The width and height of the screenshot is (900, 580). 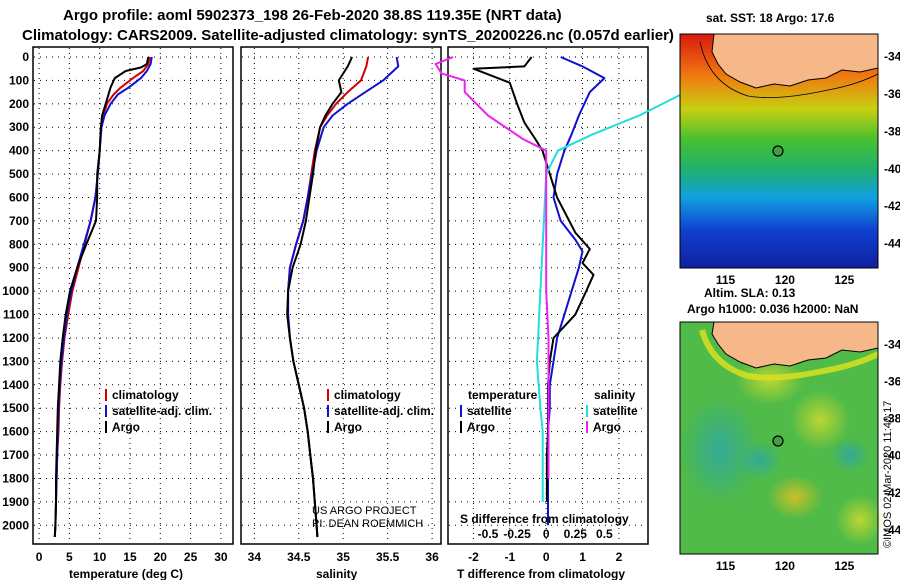 I want to click on legend-s-argo: Argo, so click(x=607, y=427).